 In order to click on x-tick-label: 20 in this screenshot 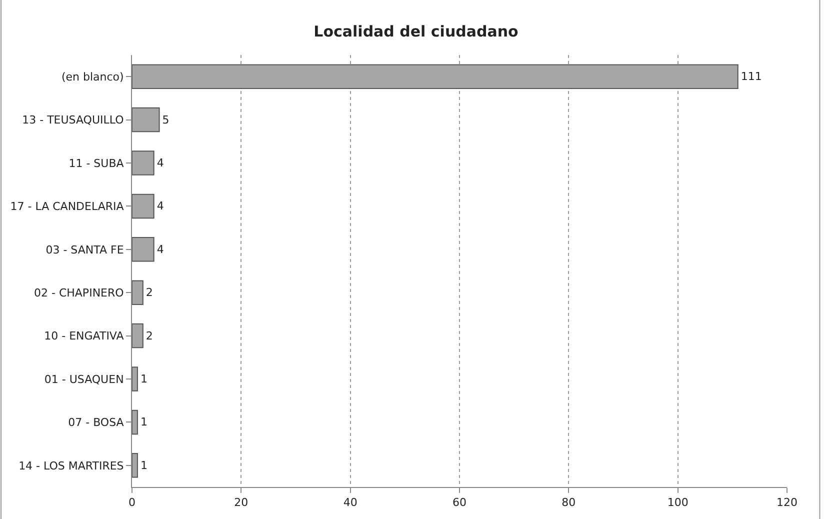, I will do `click(241, 503)`.